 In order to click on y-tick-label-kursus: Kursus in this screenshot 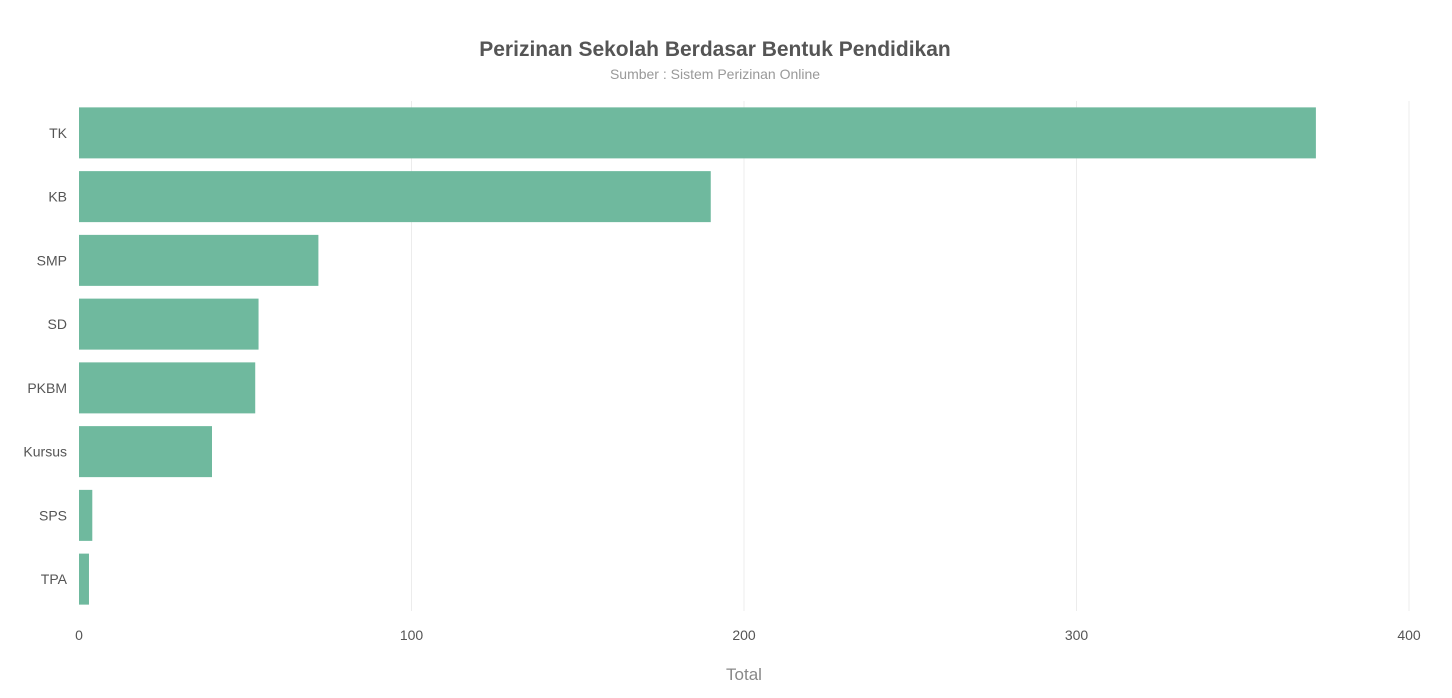, I will do `click(45, 452)`.